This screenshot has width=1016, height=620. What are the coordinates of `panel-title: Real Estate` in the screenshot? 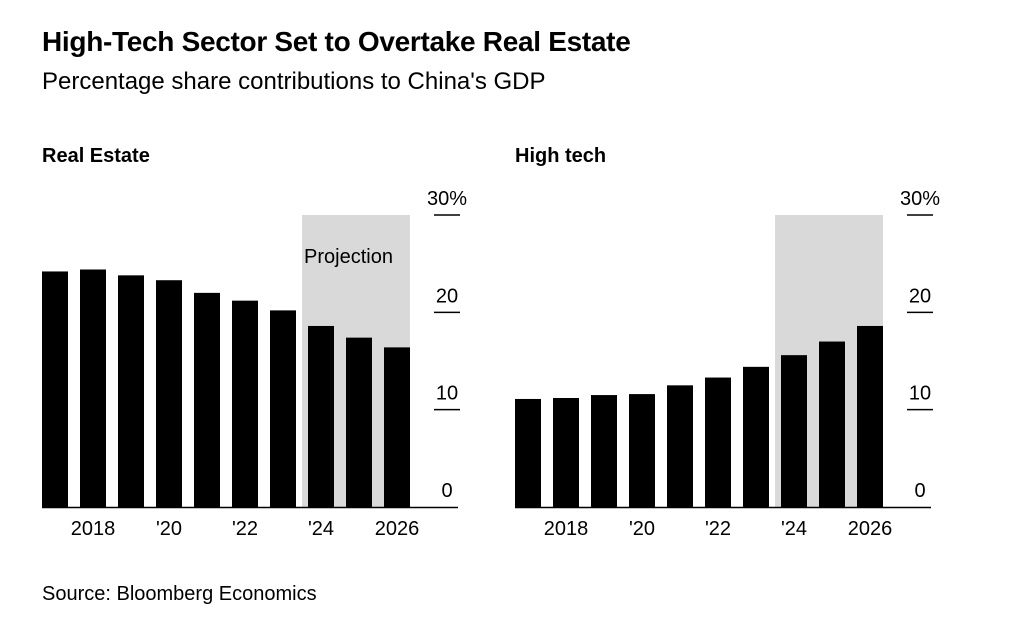 It's located at (96, 156).